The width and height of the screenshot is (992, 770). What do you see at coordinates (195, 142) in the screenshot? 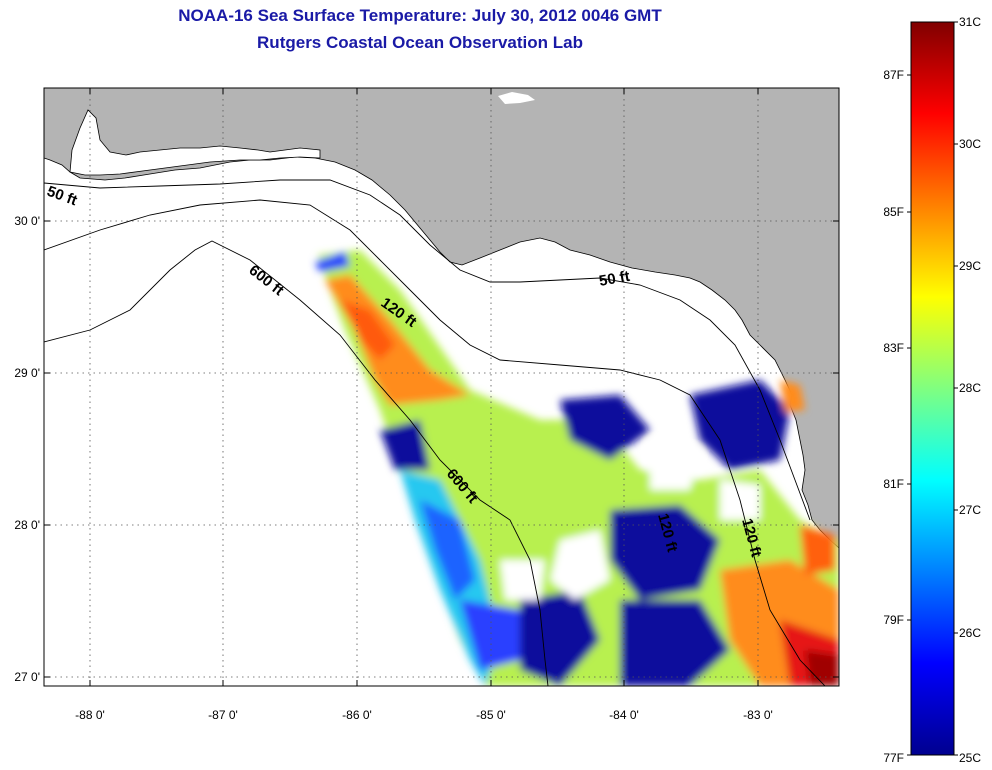
I see `bay-water` at bounding box center [195, 142].